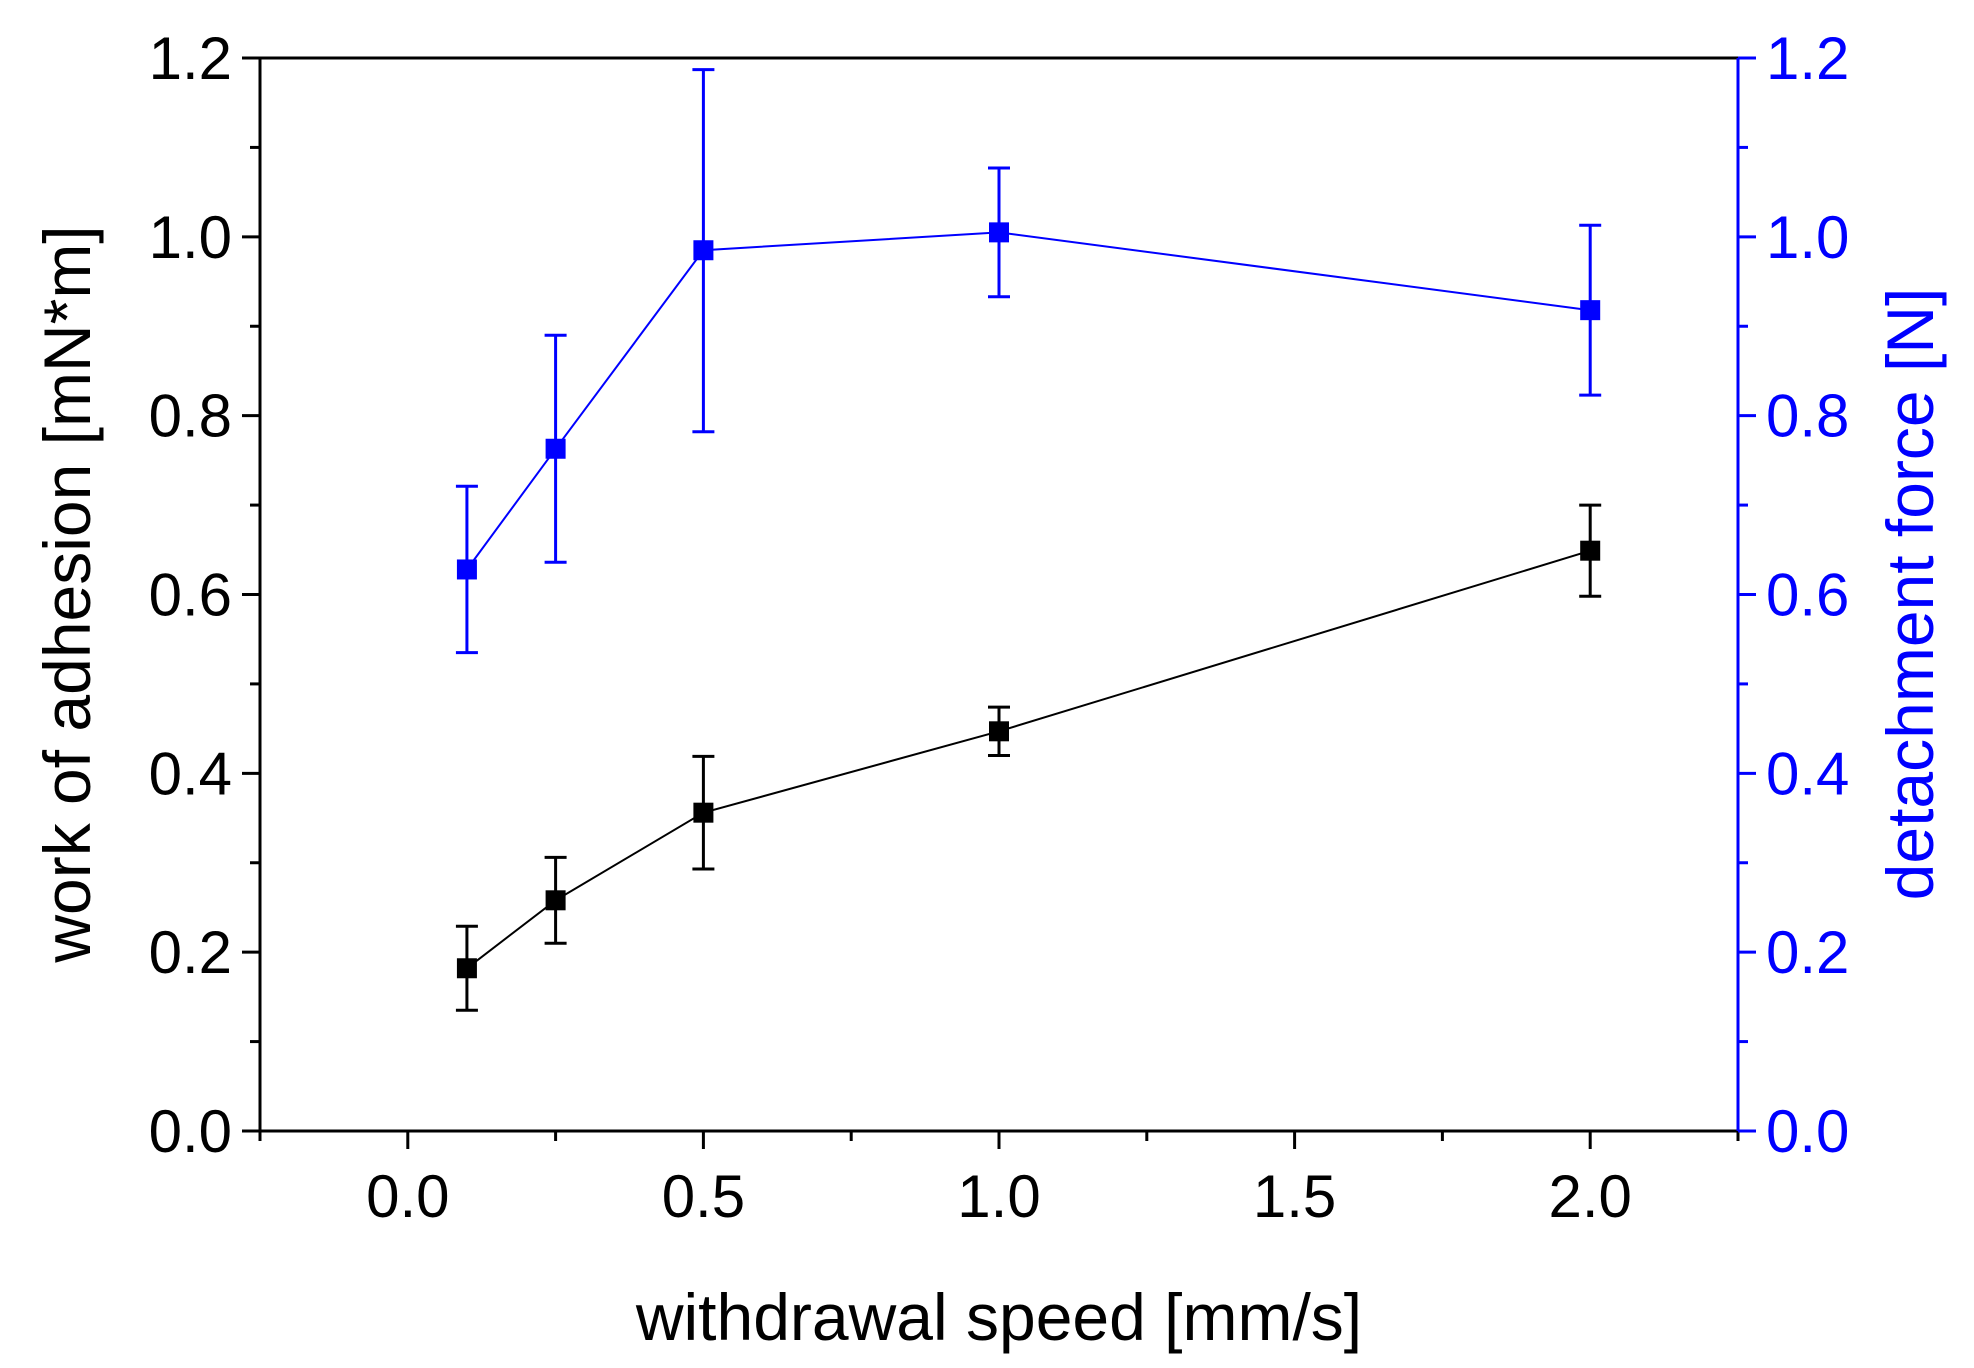  I want to click on y2-tick-label: 1.0, so click(1807, 237).